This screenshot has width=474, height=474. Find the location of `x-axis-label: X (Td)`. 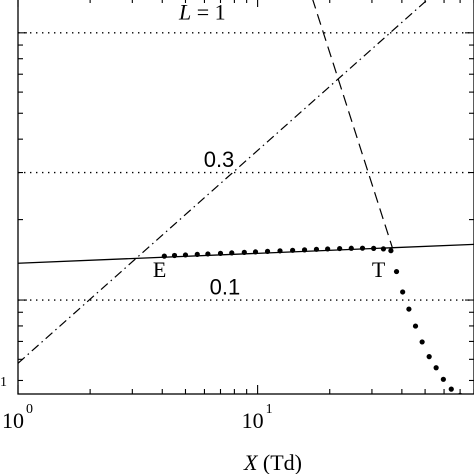

x-axis-label: X (Td) is located at coordinates (272, 462).